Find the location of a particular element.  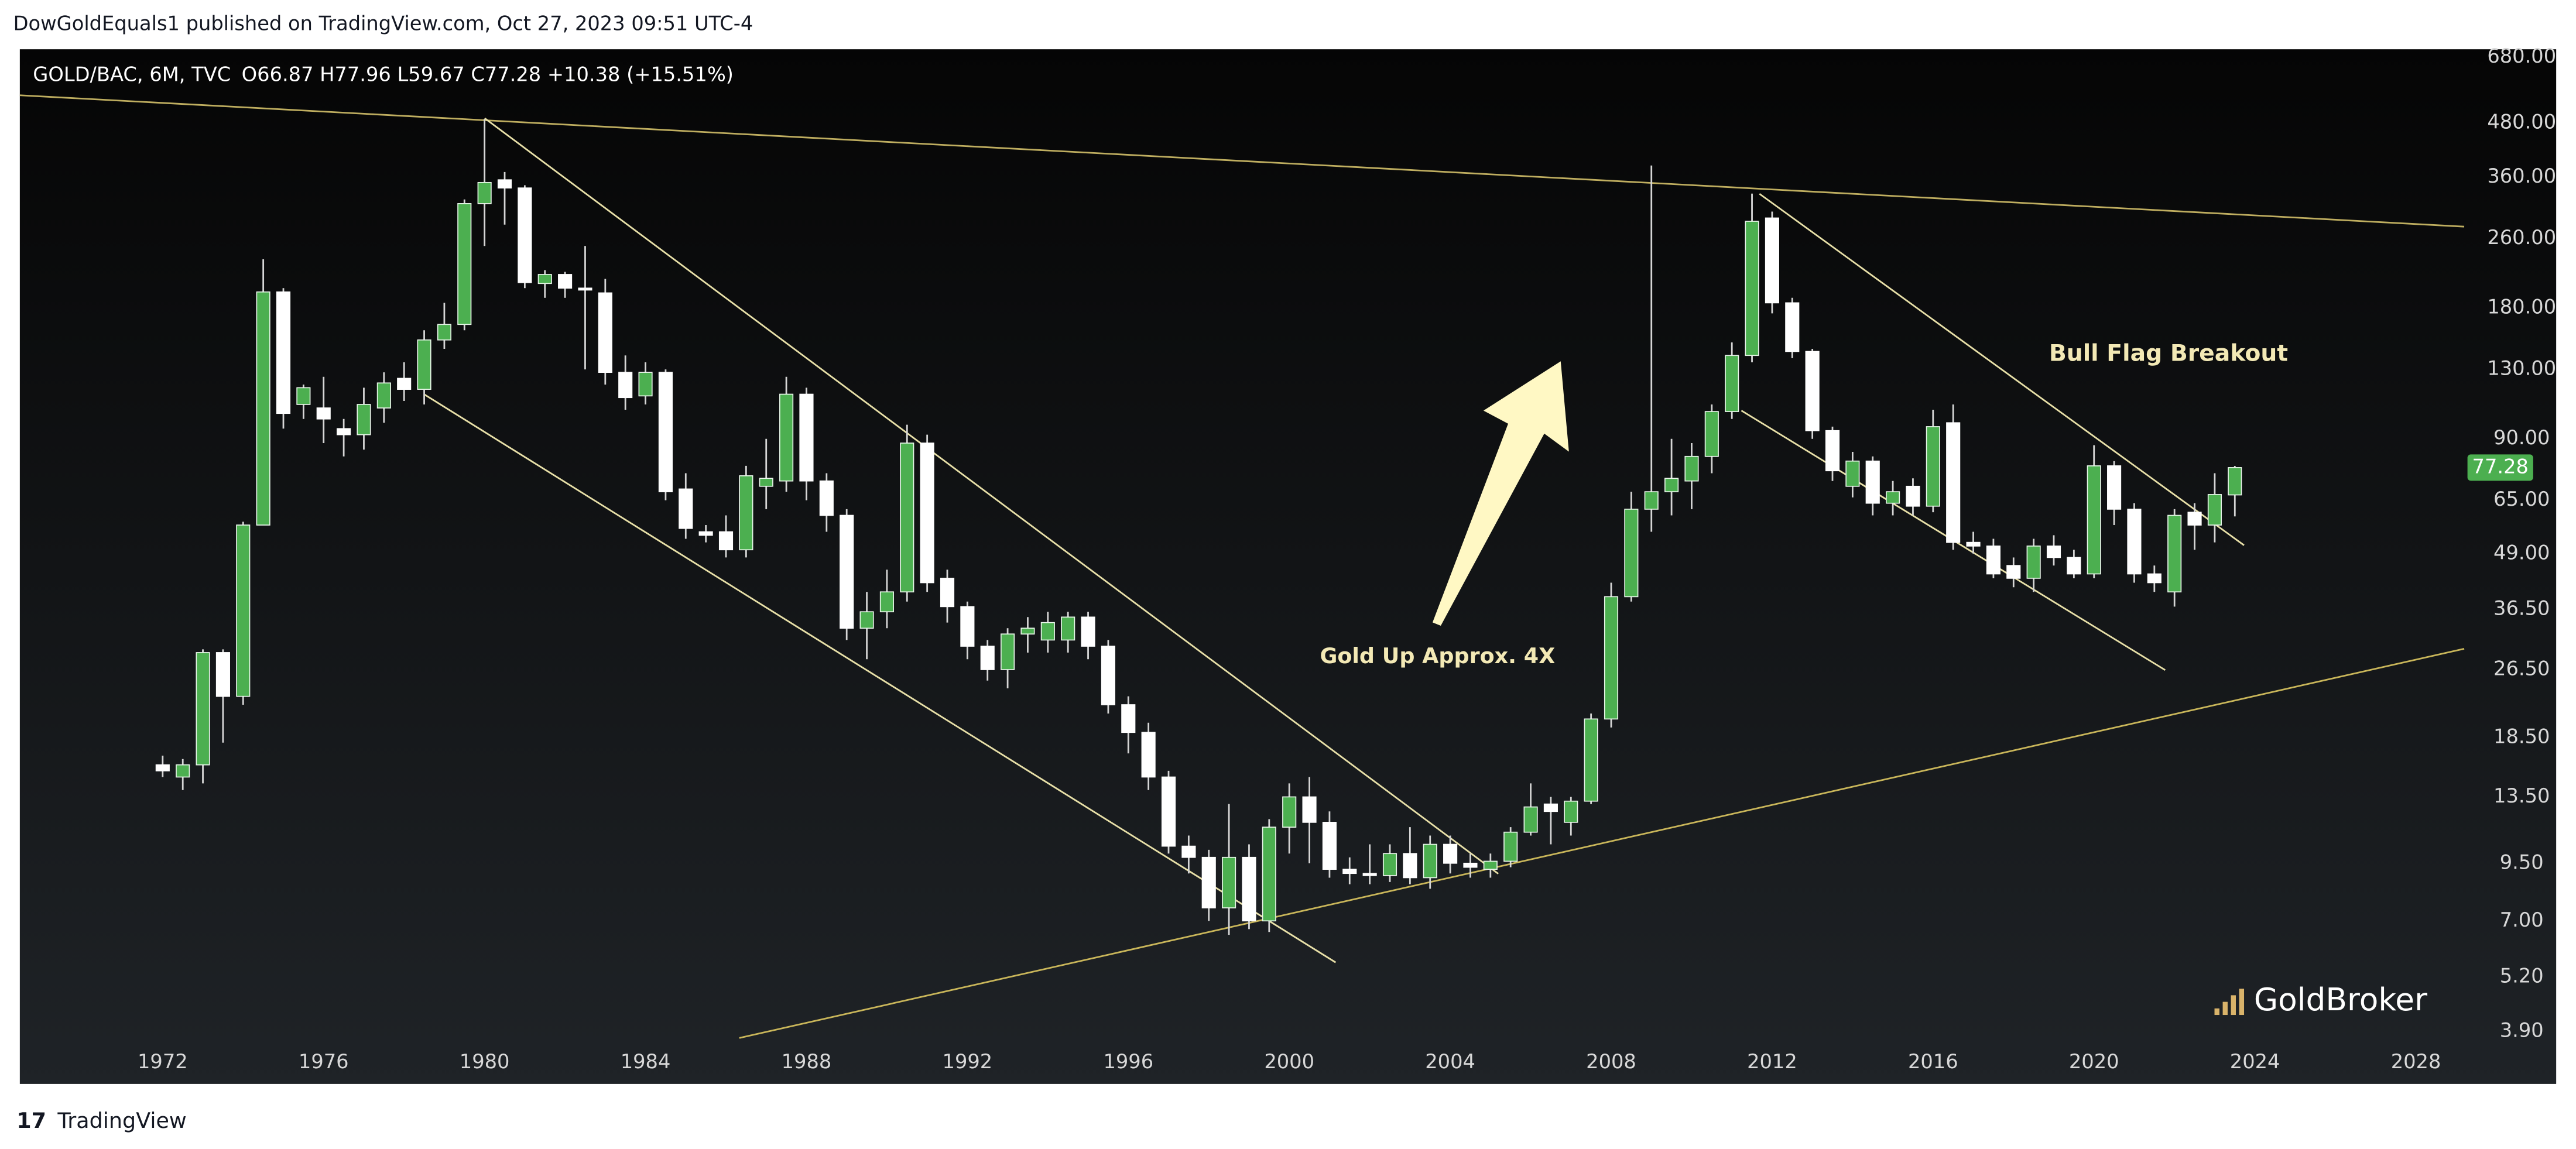

x-tick-label: 2024 is located at coordinates (2255, 1061).